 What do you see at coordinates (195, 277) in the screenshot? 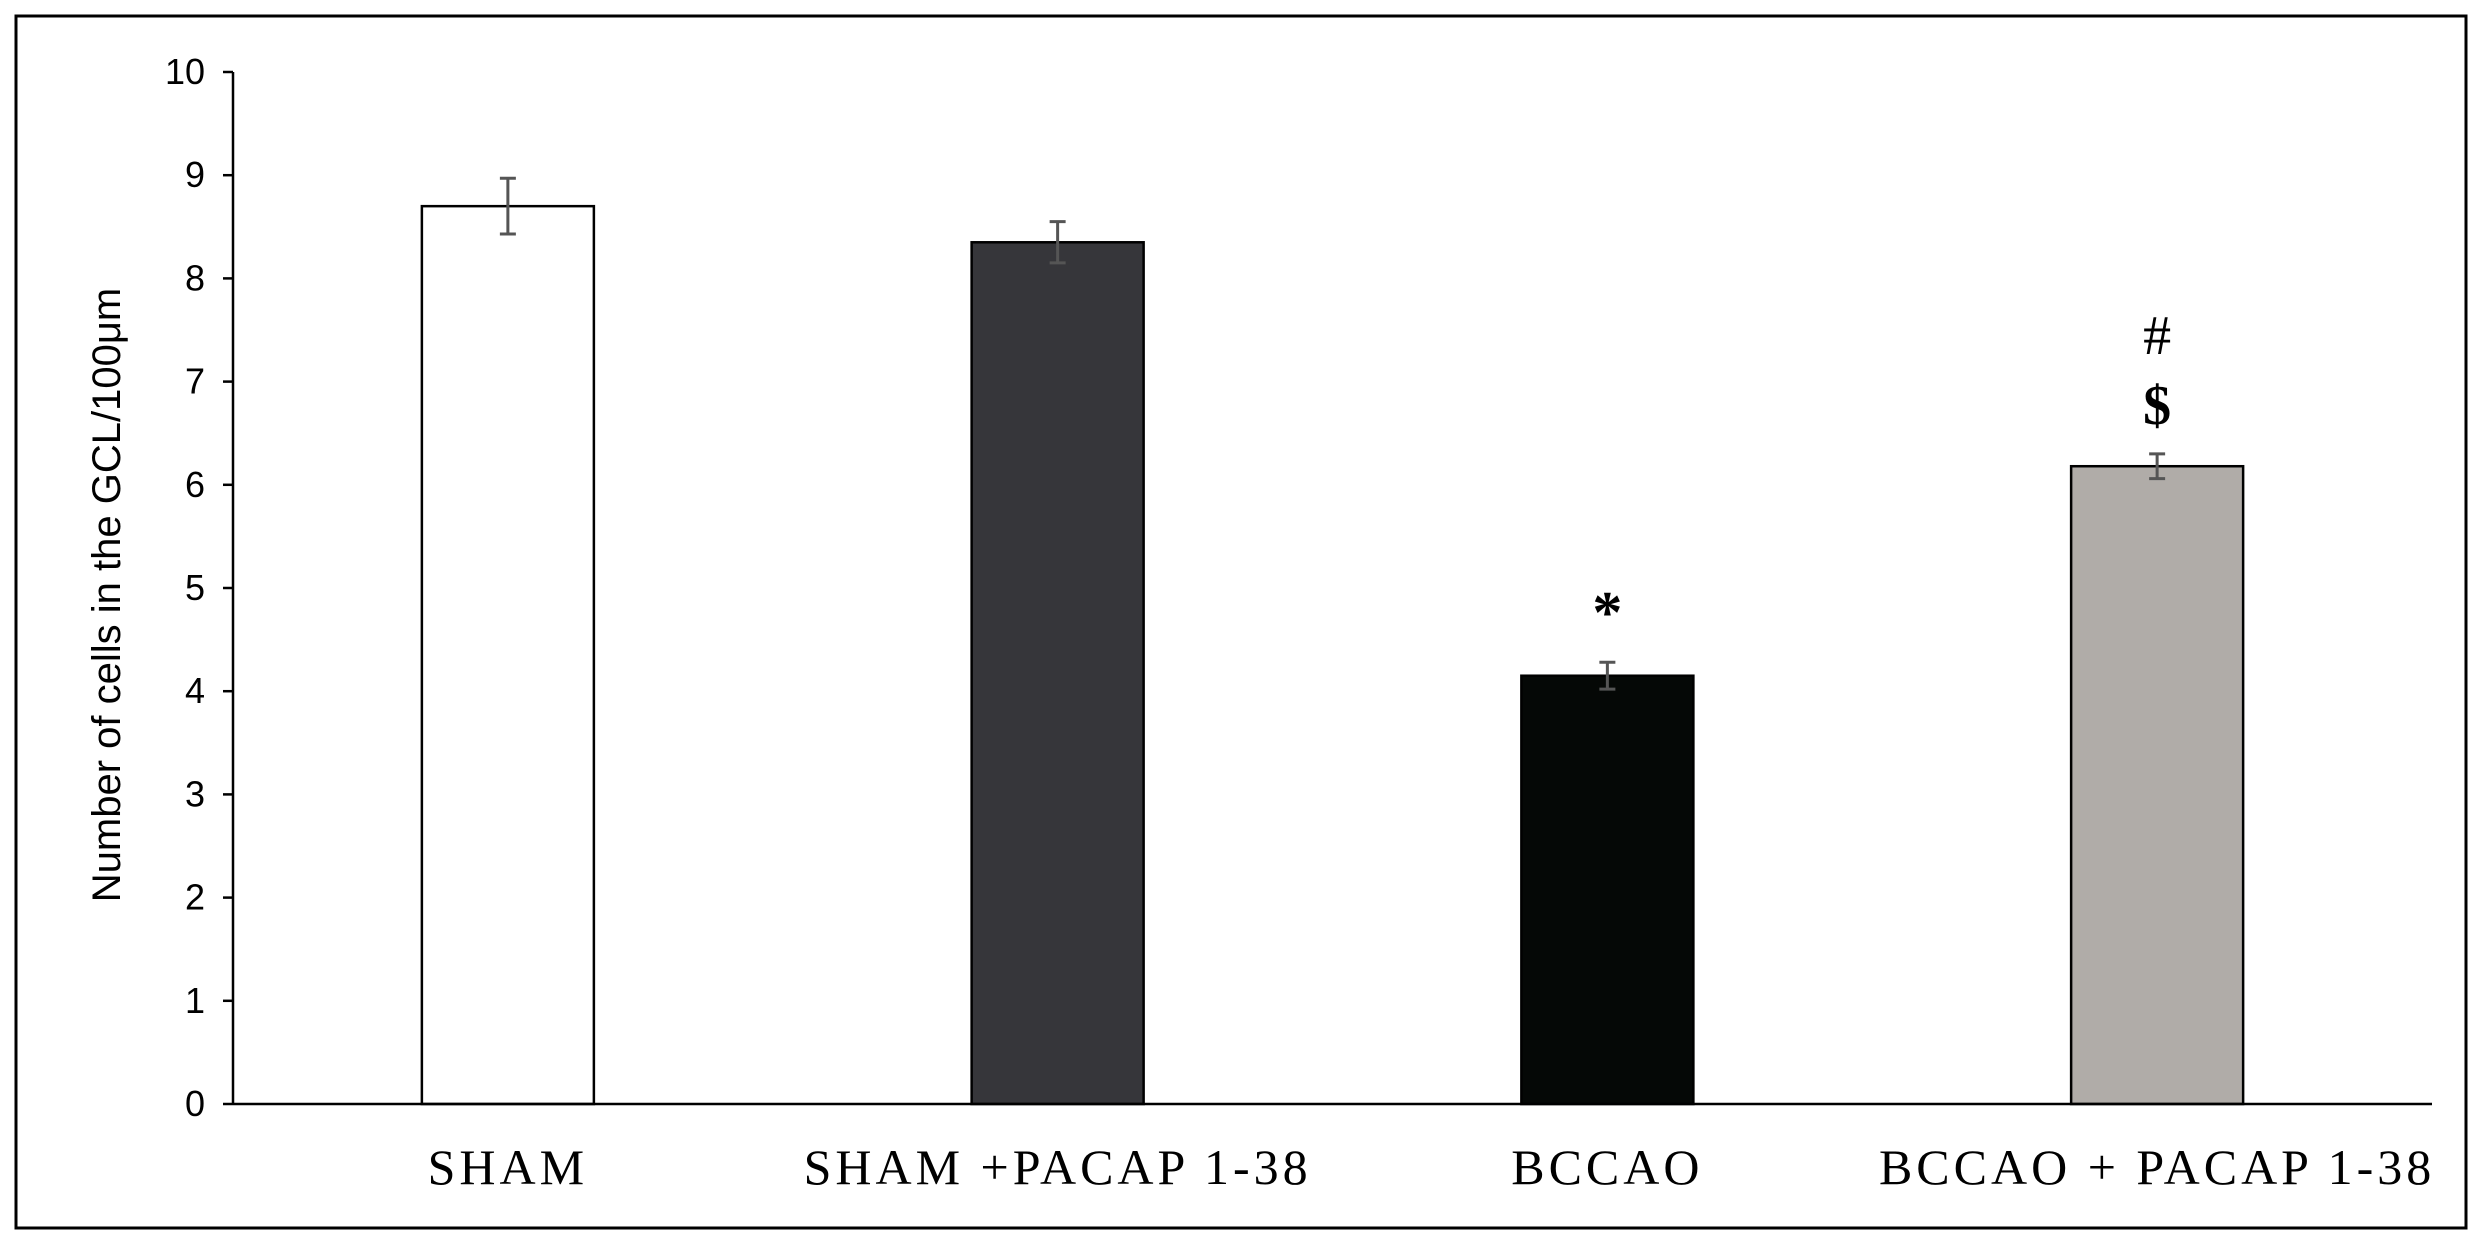
I see `y-tick-label: 8` at bounding box center [195, 277].